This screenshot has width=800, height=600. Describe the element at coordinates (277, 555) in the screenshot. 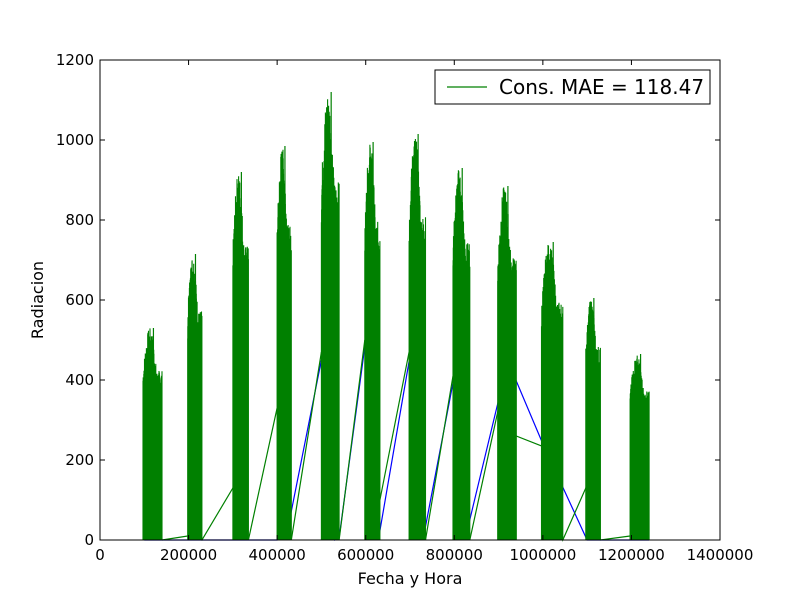

I see `x-tick-label: 400000` at that location.